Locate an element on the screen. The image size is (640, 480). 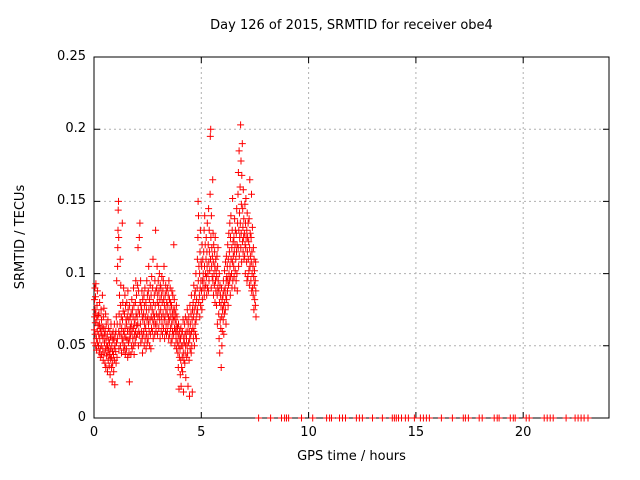
y-tick-label: 0 is located at coordinates (81, 417).